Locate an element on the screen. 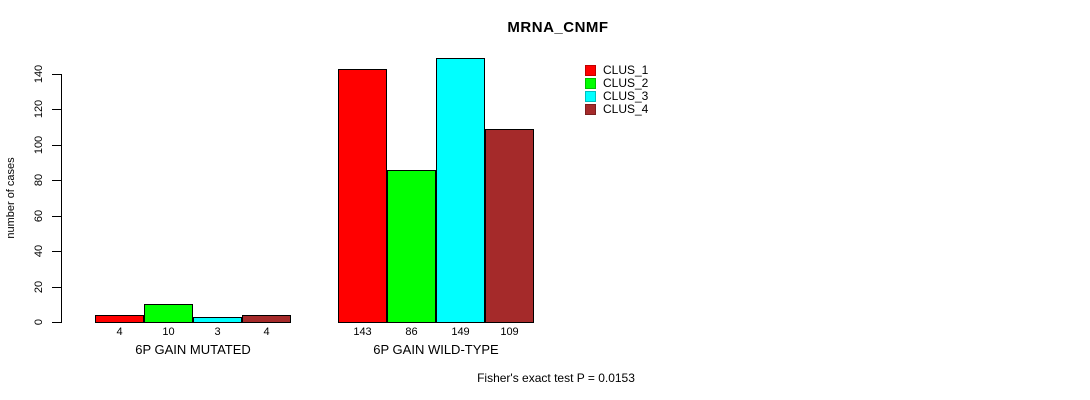 The height and width of the screenshot is (400, 1090). bar-clus_1-mutated is located at coordinates (119, 319).